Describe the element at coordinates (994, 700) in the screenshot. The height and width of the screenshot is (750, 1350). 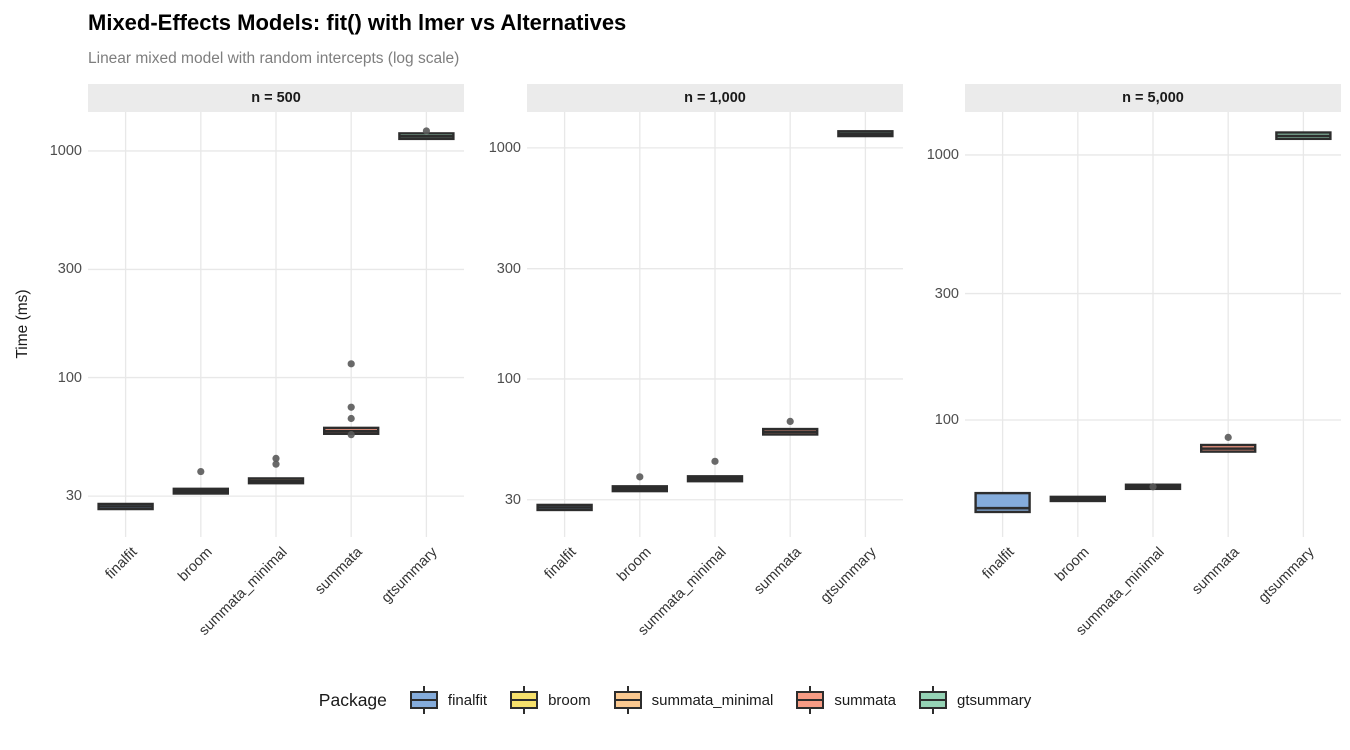
I see `legend-label: gtsummary` at that location.